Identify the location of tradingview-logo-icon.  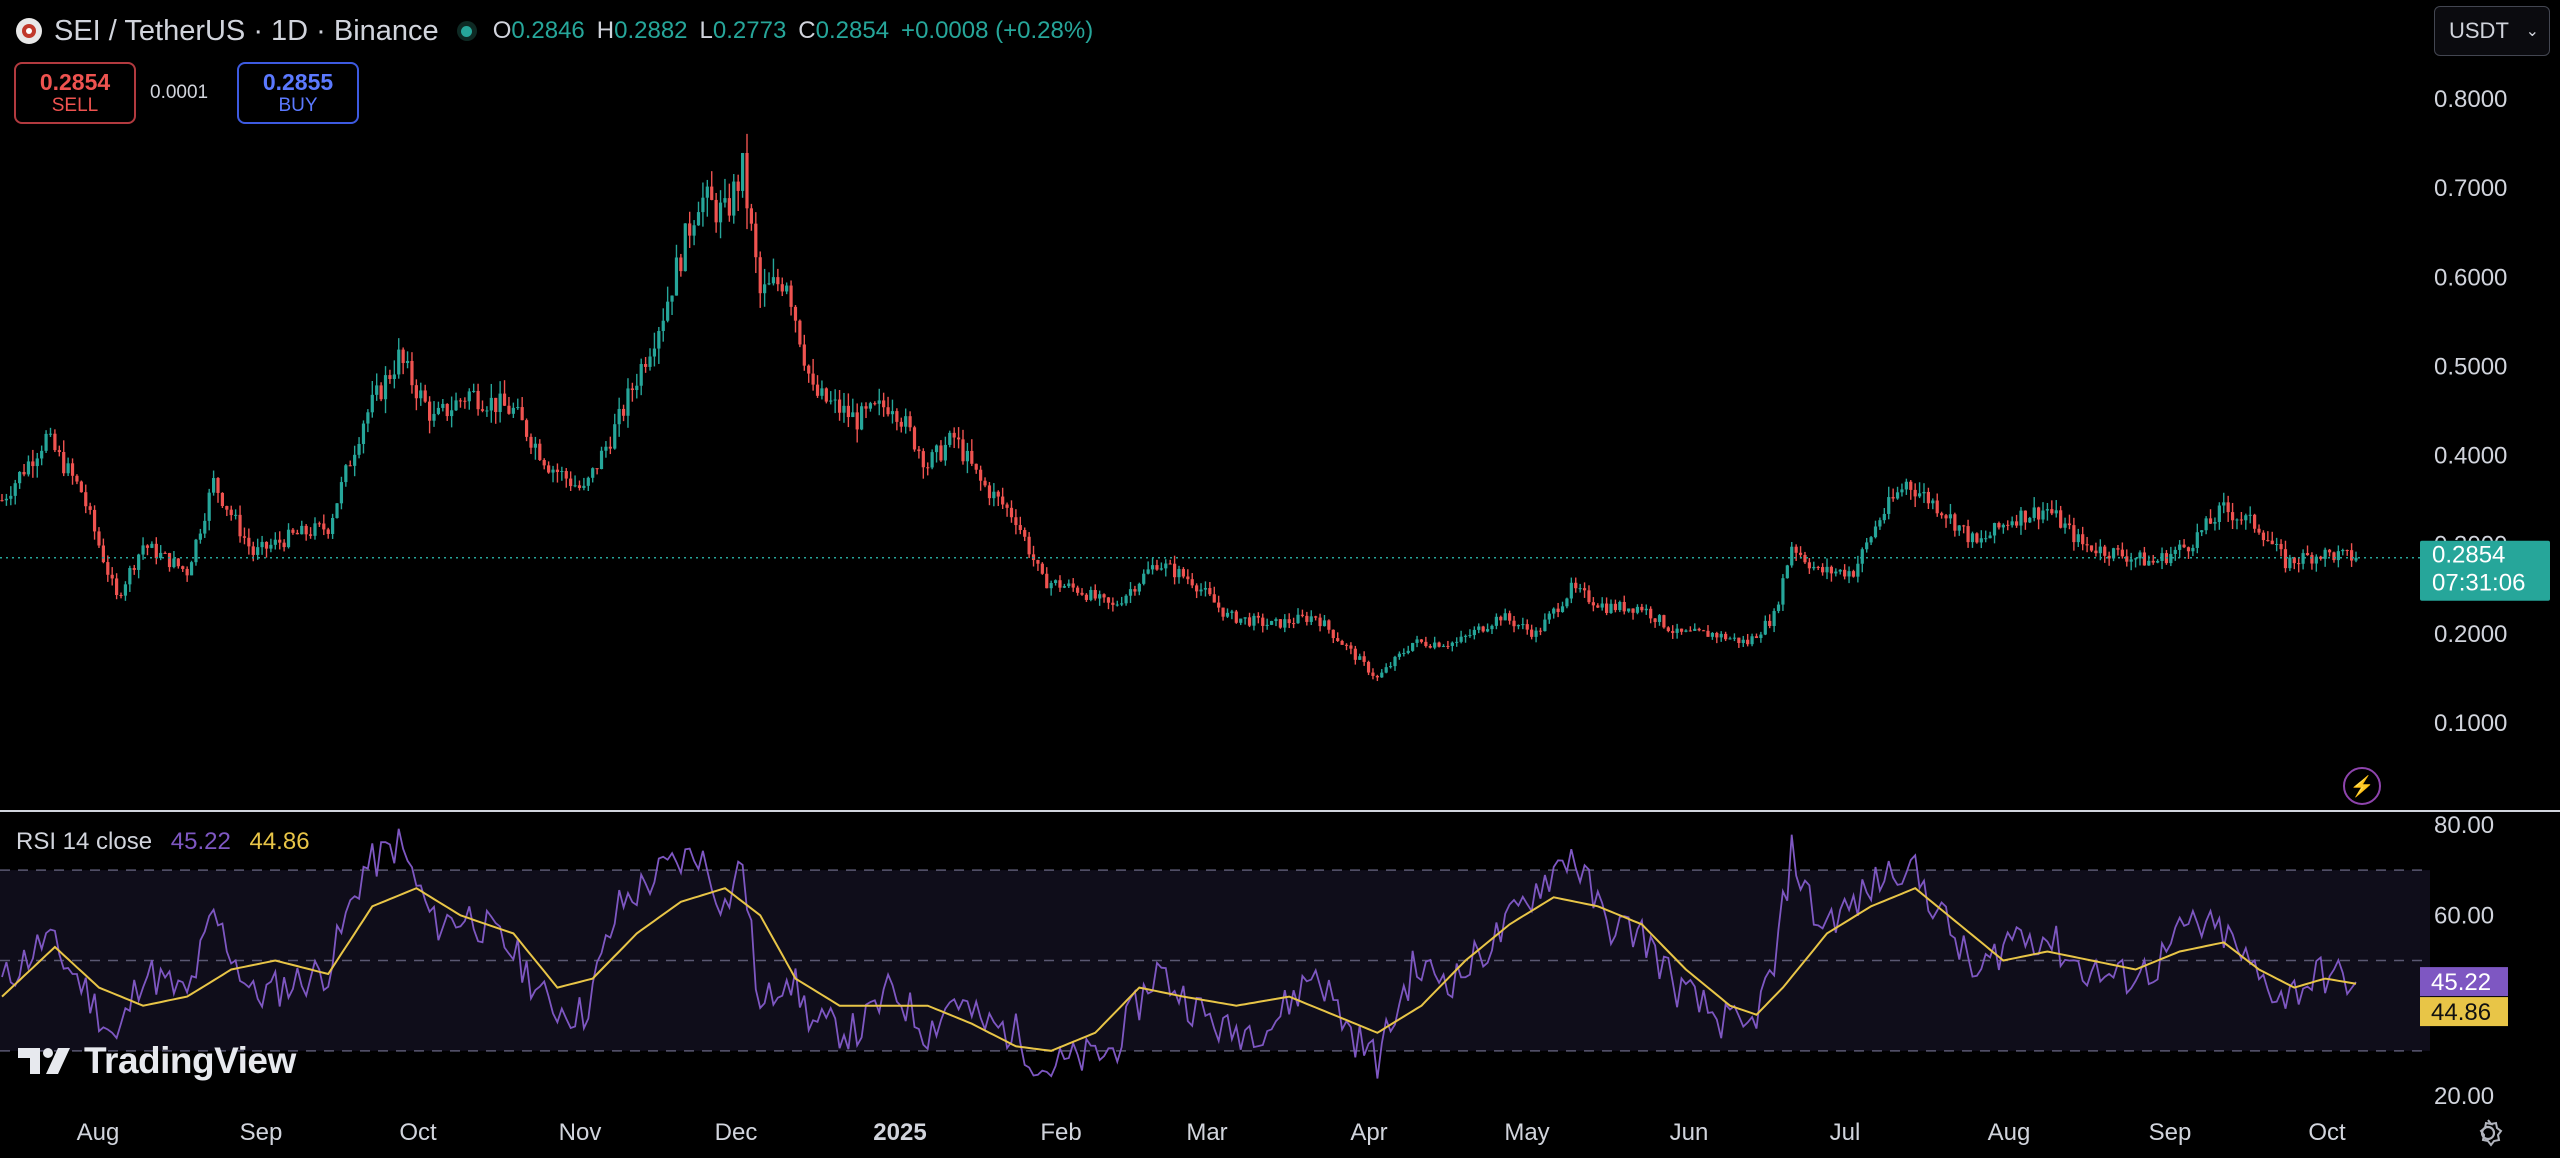
(44, 1061).